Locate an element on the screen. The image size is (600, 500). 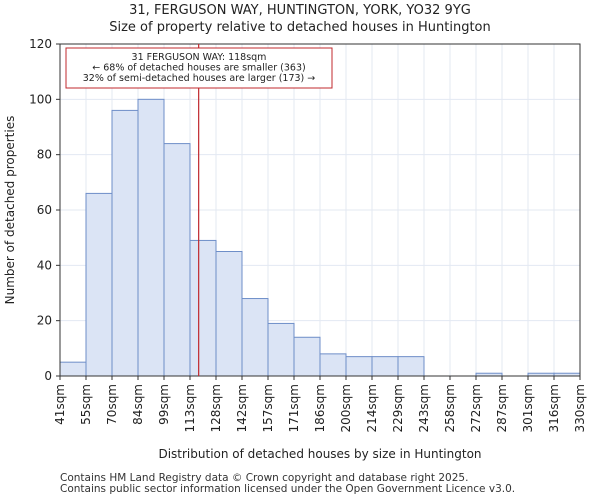
x-tick-label: 99sqm is located at coordinates (164, 404).